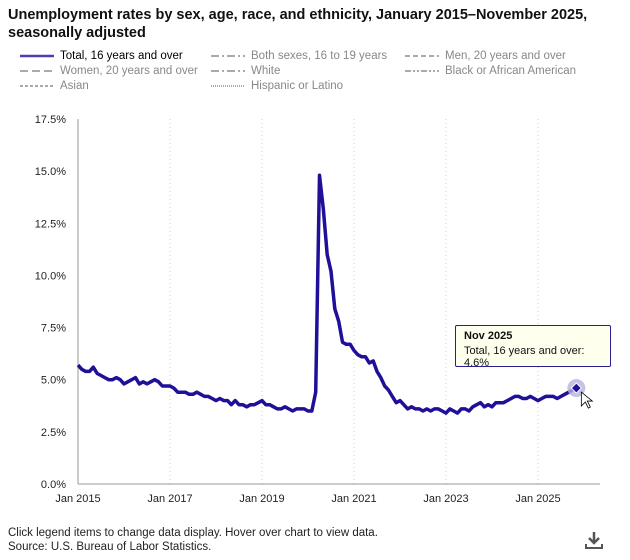 The image size is (630, 560). What do you see at coordinates (110, 547) in the screenshot?
I see `source-note: Source: U.S. Bureau of Labor Statistics.` at bounding box center [110, 547].